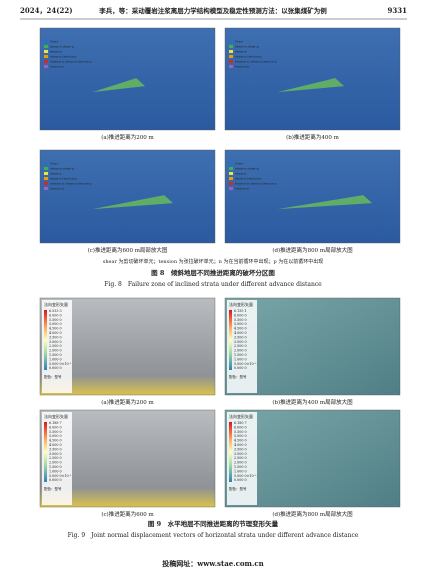 The height and width of the screenshot is (583, 427). I want to click on legend-value: 5.500 0, so click(55, 320).